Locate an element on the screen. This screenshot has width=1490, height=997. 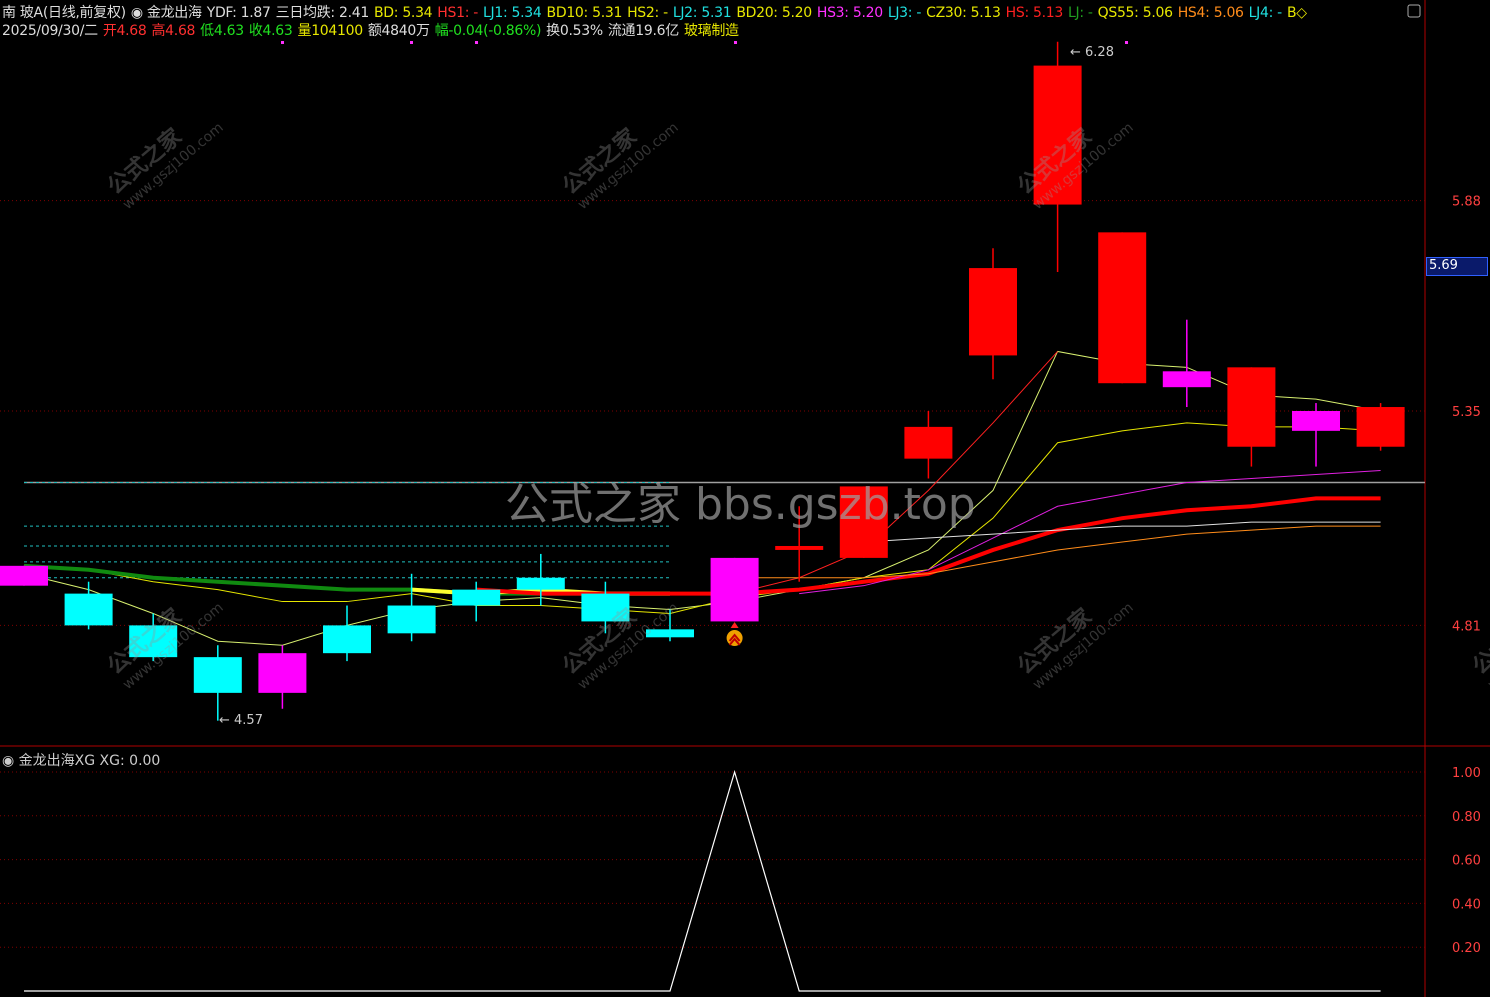
center-watermark: 公式之家 bbs.gszb.top is located at coordinates (740, 504).